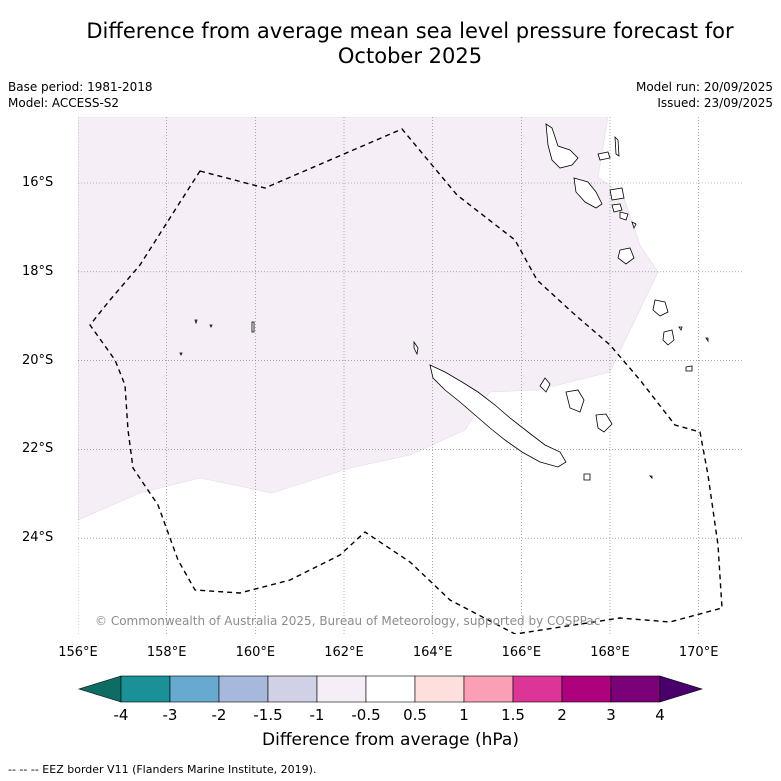 The width and height of the screenshot is (781, 781). Describe the element at coordinates (611, 715) in the screenshot. I see `colorbar-tick-label: 3` at that location.